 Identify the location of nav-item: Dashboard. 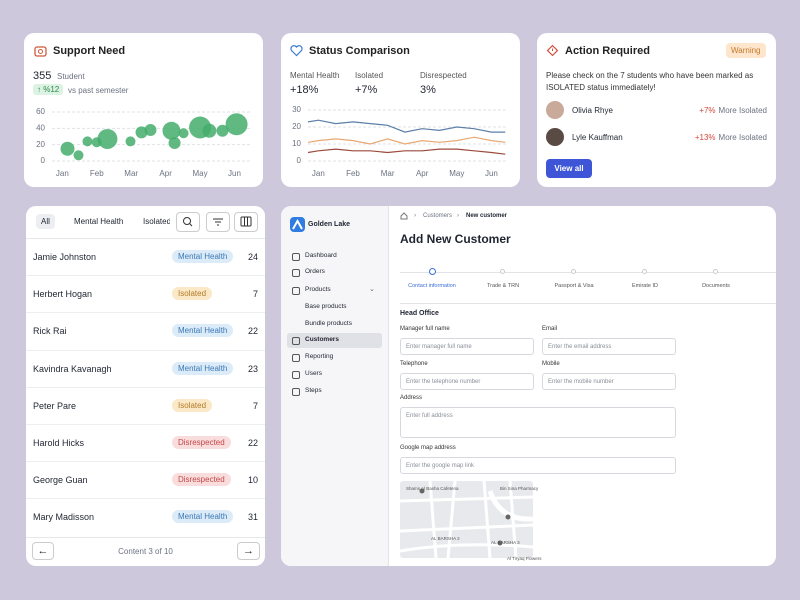
(321, 255).